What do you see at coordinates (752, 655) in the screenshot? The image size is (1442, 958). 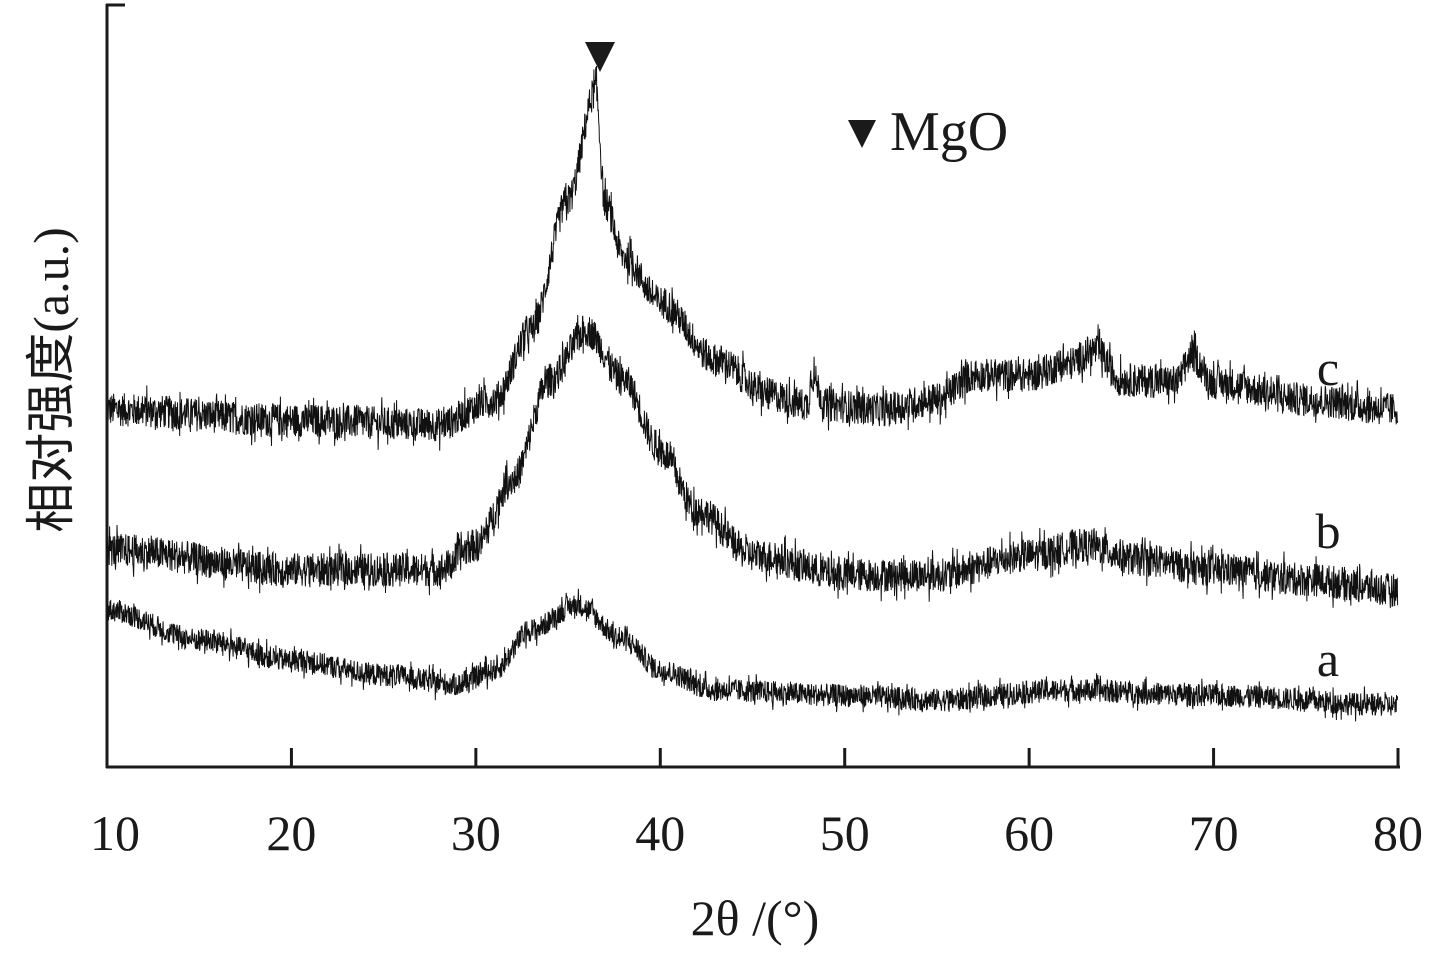 I see `series-a-line` at bounding box center [752, 655].